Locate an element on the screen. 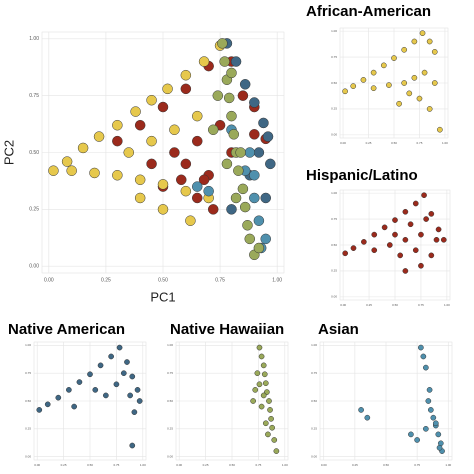 This screenshot has height=474, width=474. x-axis-title: PC1 is located at coordinates (162, 296).